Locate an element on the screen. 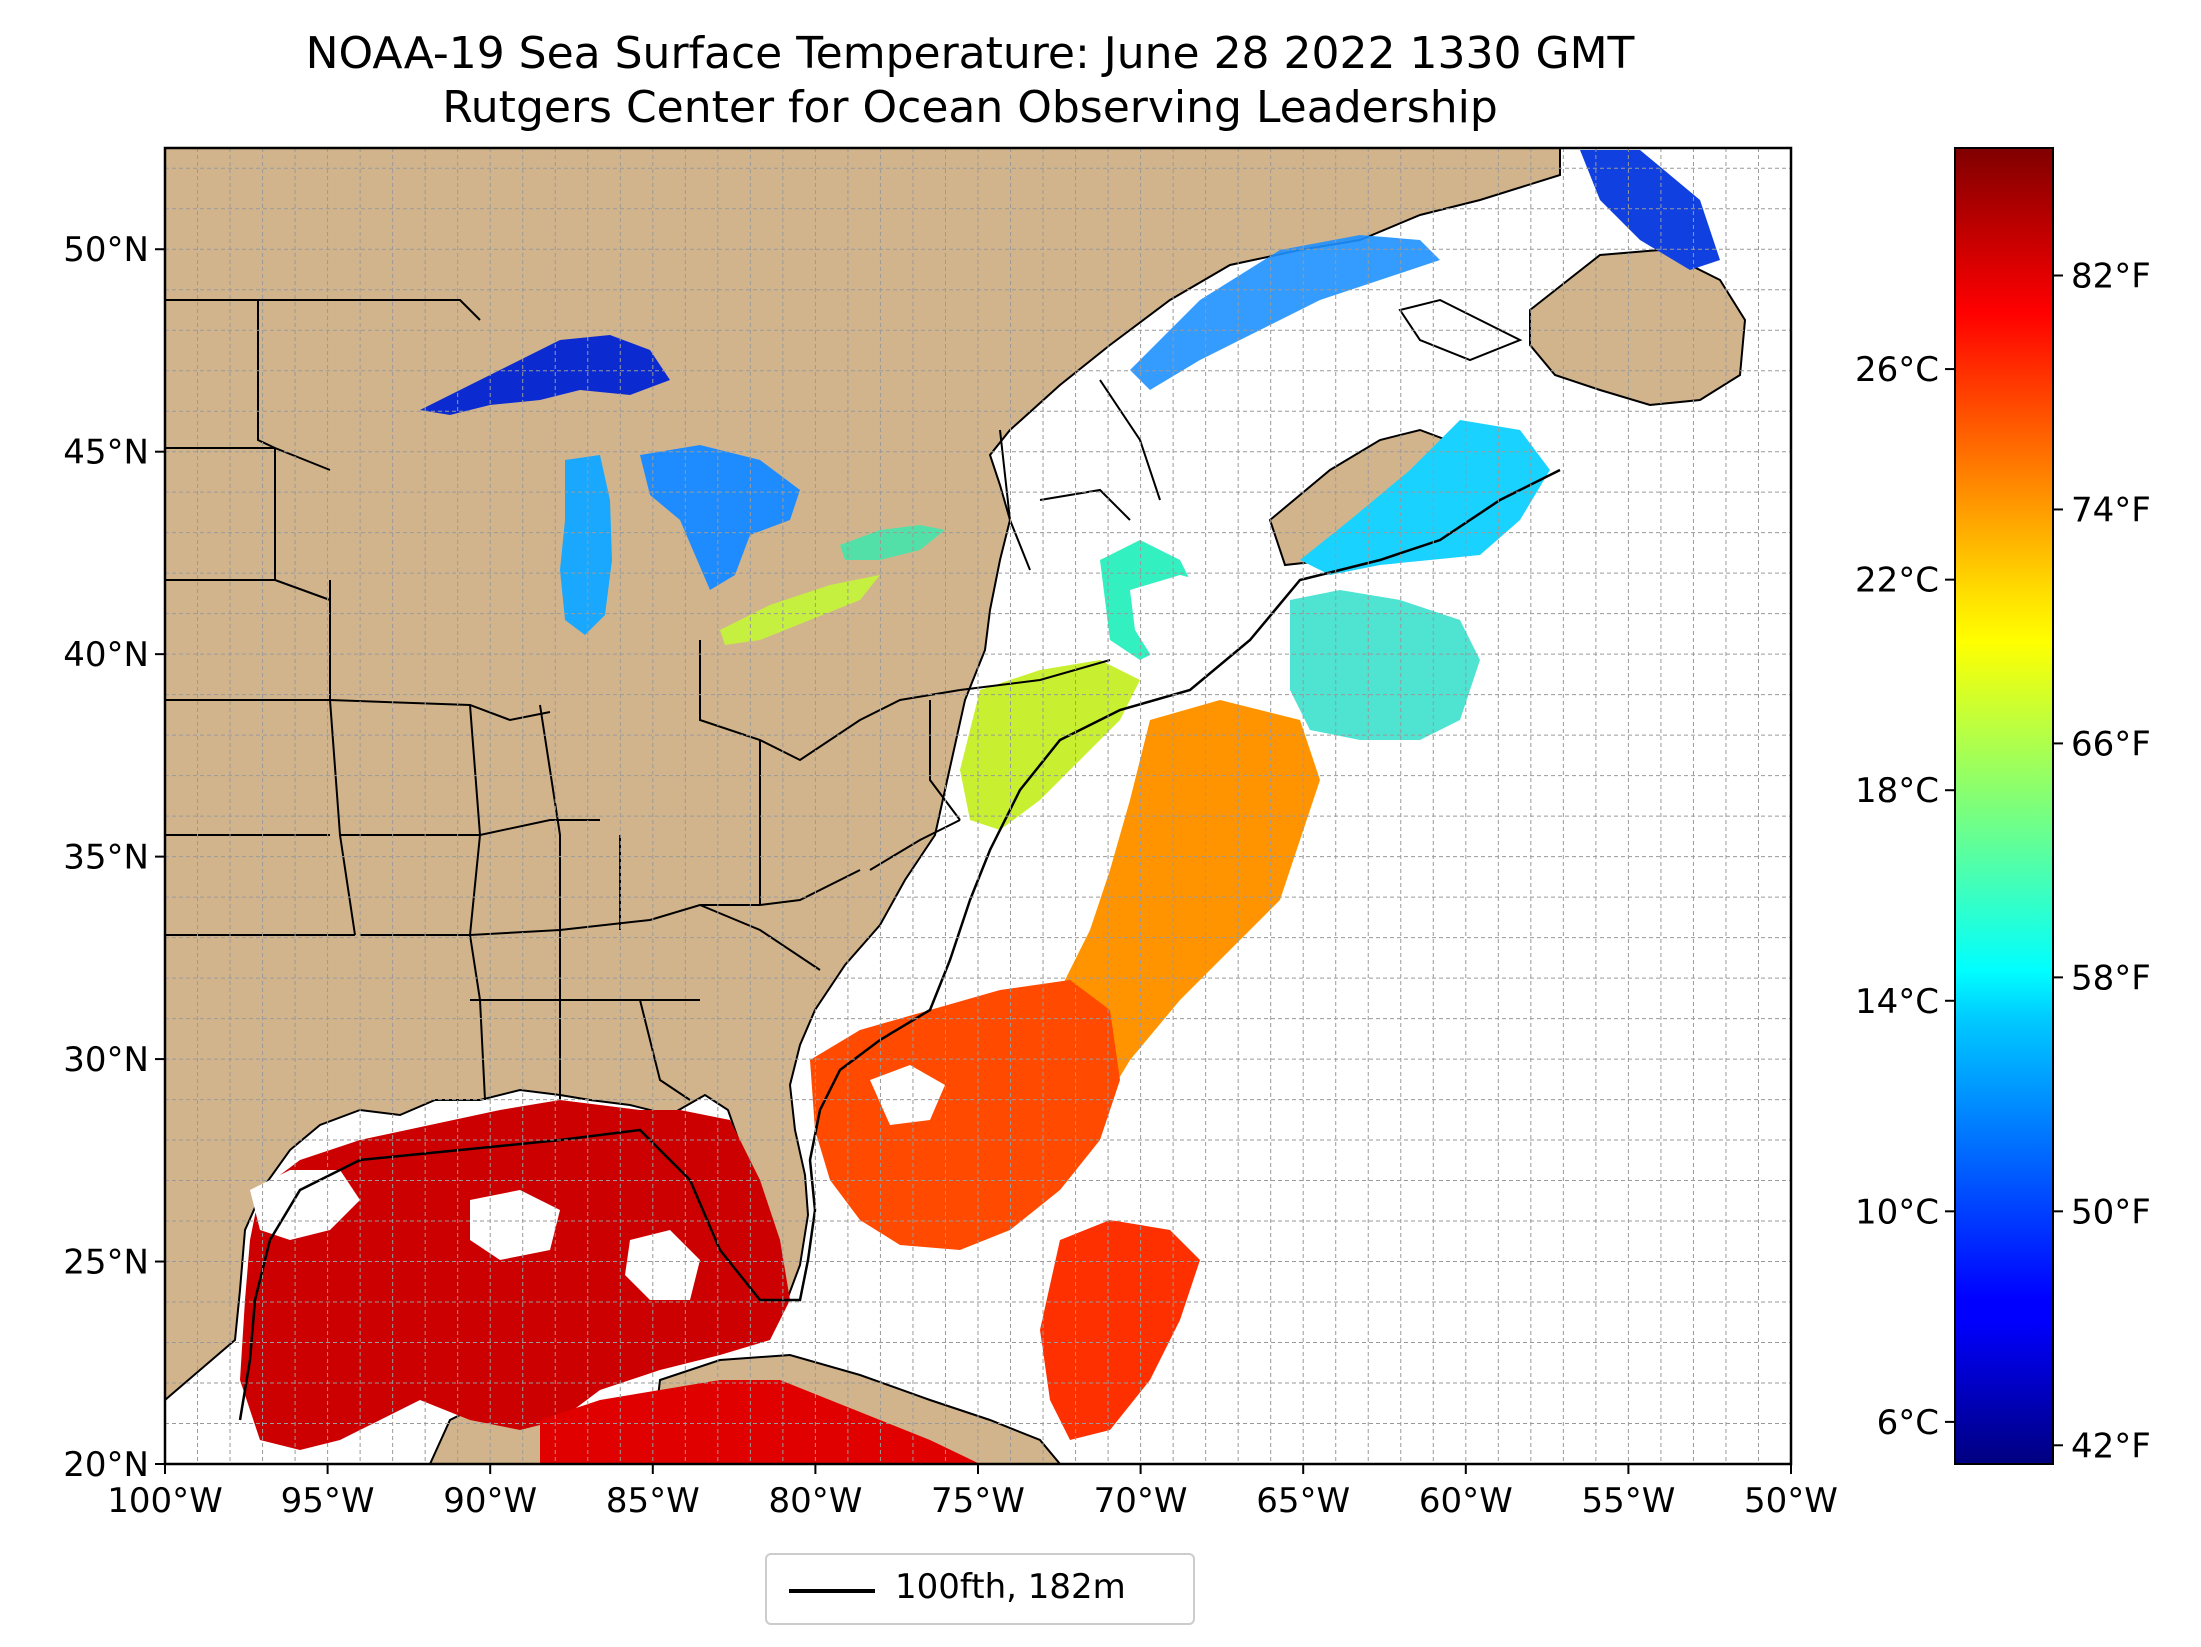  fahrenheit-tick-label: 82°F is located at coordinates (2111, 277).